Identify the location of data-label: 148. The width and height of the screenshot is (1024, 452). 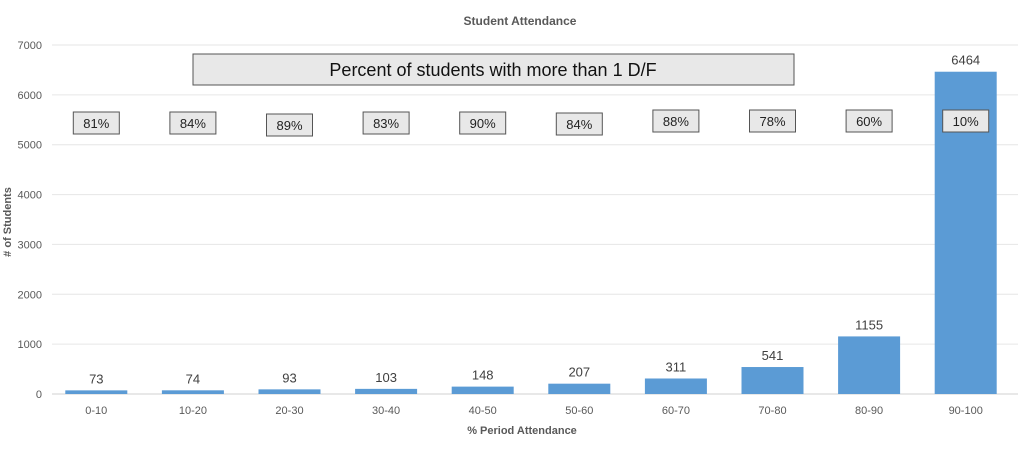
(483, 375).